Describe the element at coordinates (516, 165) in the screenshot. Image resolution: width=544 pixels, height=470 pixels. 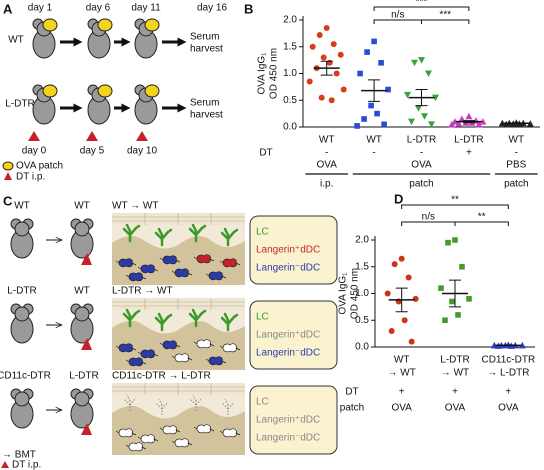
I see `group-label: PBS` at that location.